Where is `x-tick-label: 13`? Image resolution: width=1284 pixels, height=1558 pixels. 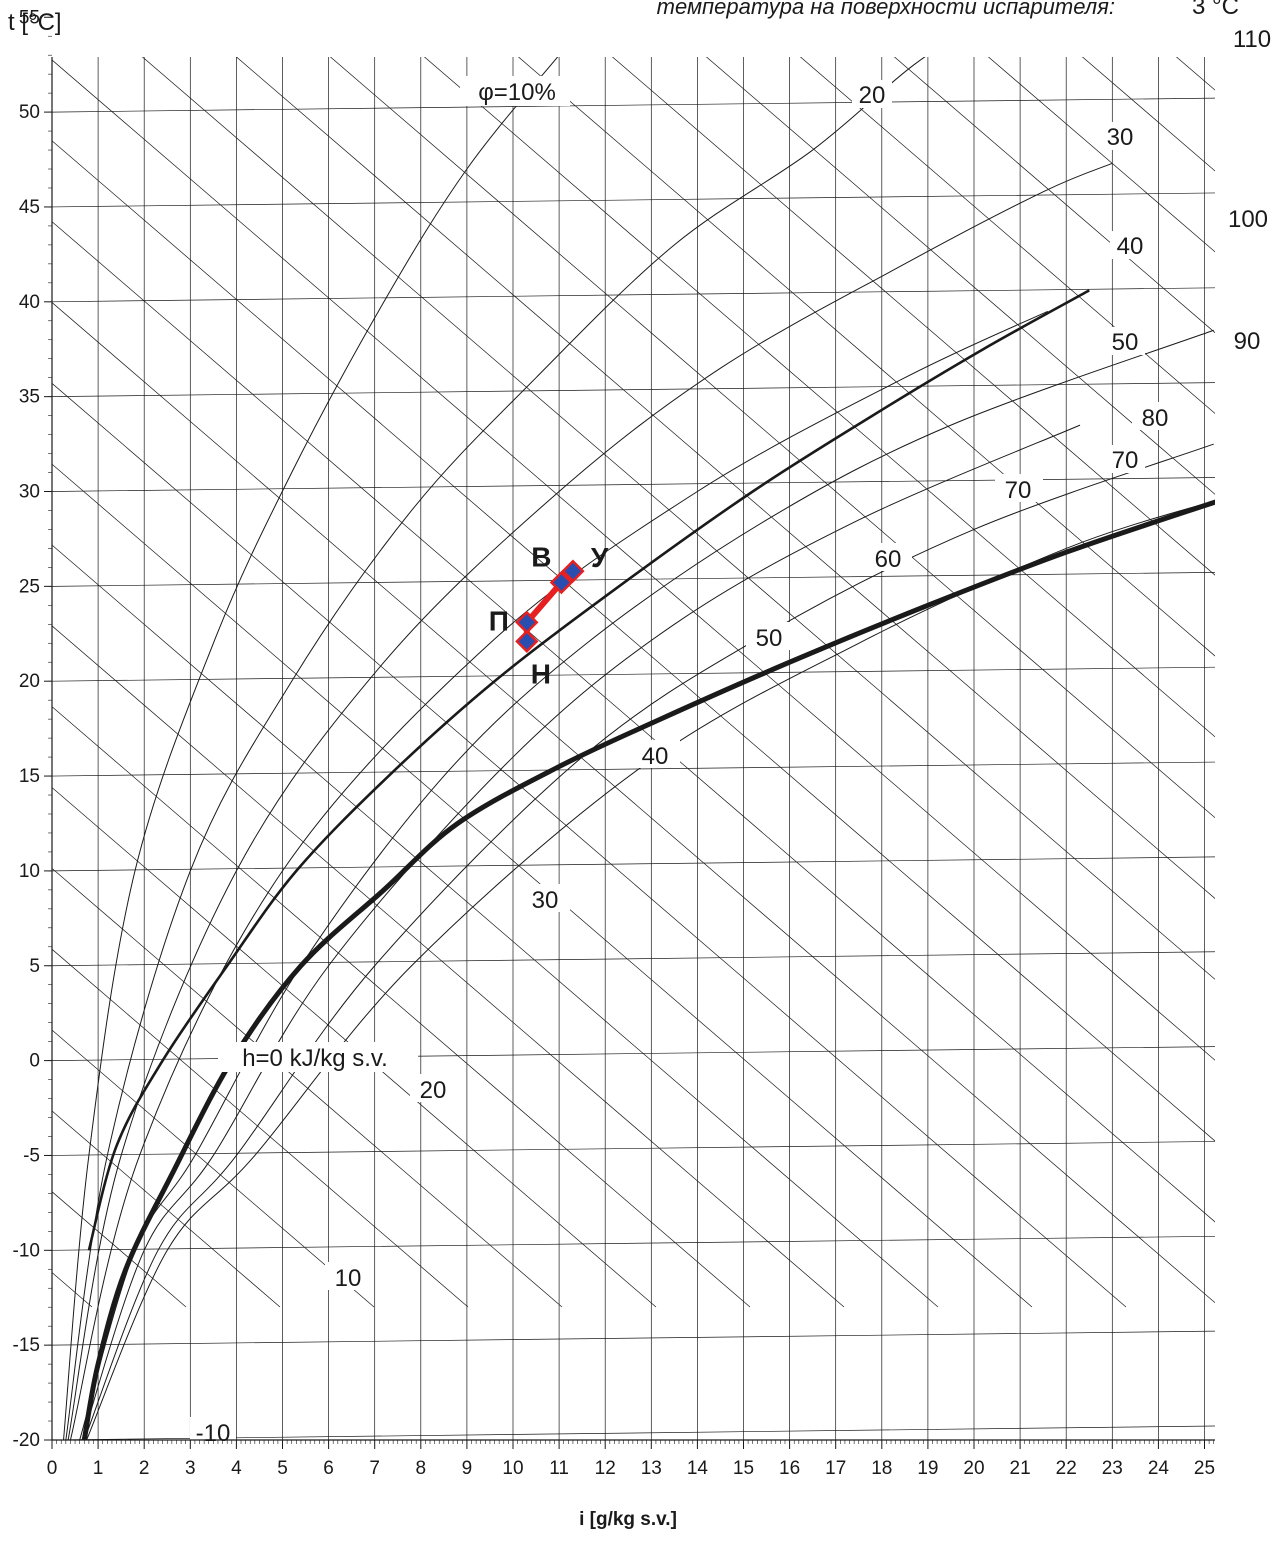
x-tick-label: 13 is located at coordinates (651, 1468).